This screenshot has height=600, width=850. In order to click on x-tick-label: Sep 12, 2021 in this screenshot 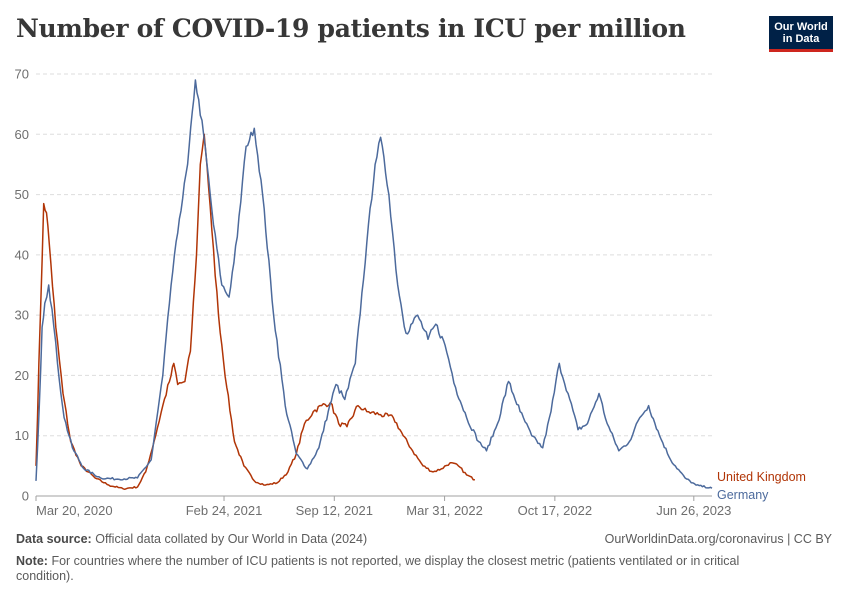, I will do `click(334, 510)`.